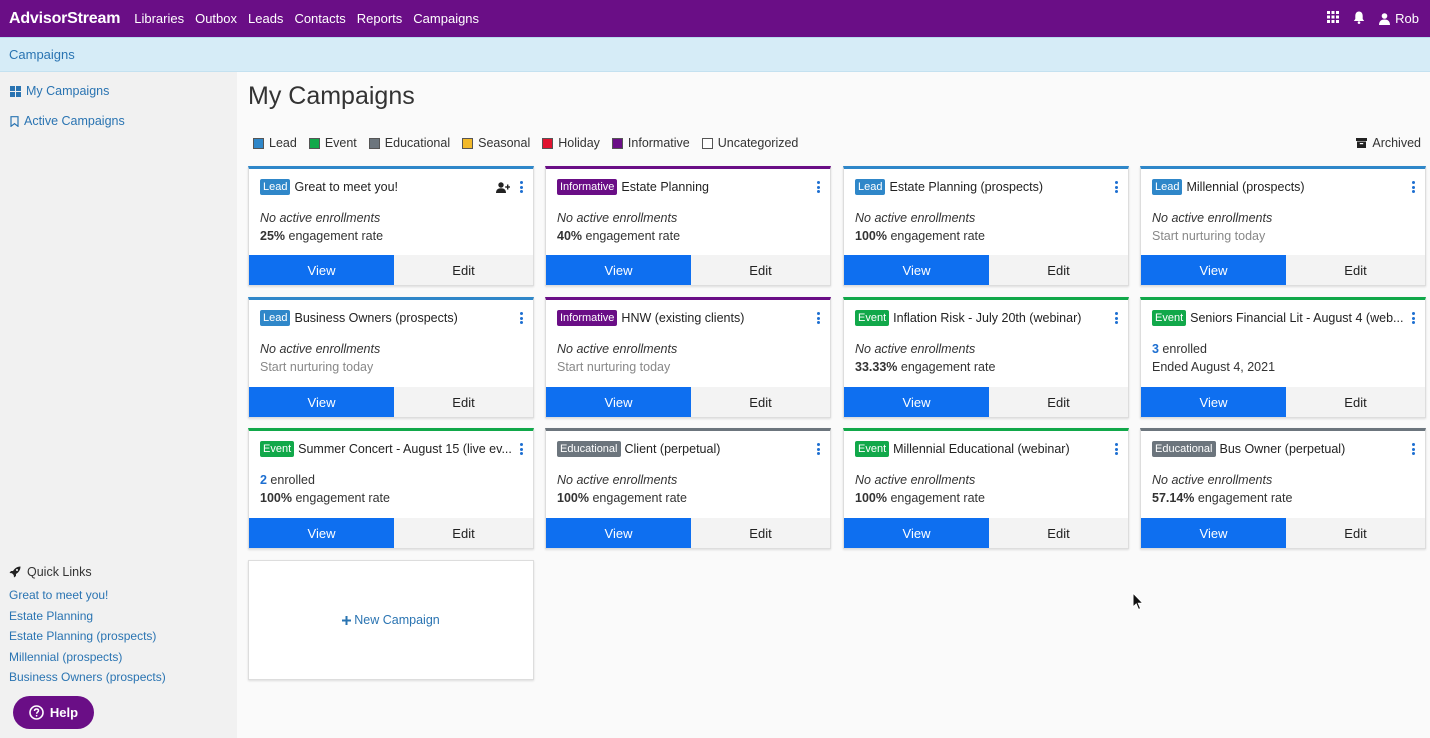 The image size is (1430, 738). What do you see at coordinates (683, 318) in the screenshot?
I see `card-title: HNW (existing clients)` at bounding box center [683, 318].